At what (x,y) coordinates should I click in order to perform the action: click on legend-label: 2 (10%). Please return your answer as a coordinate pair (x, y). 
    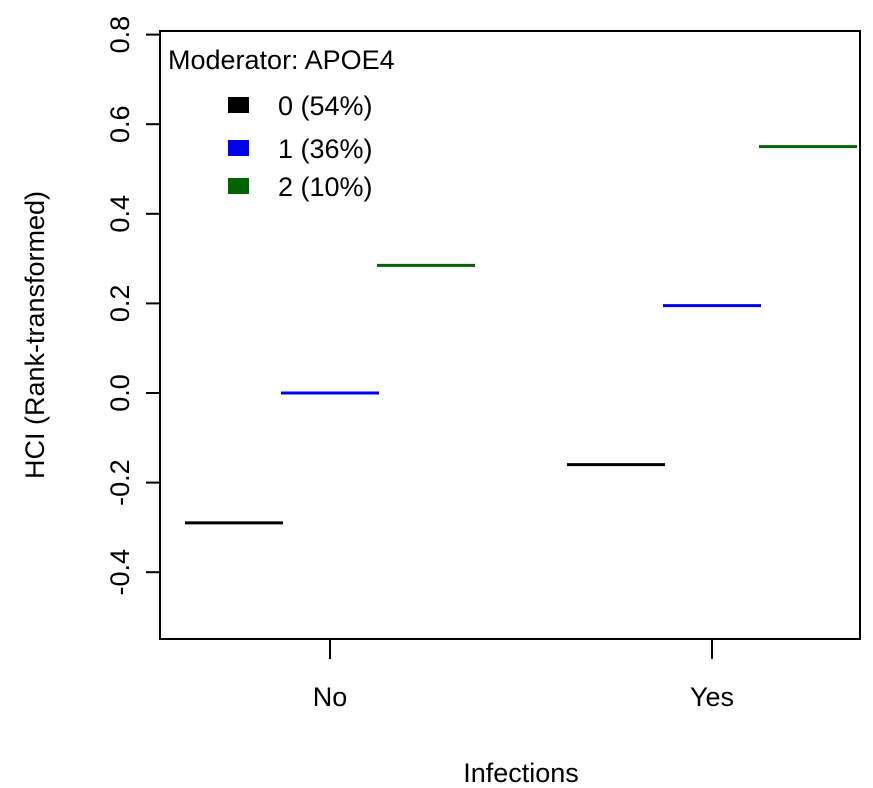
    Looking at the image, I should click on (325, 187).